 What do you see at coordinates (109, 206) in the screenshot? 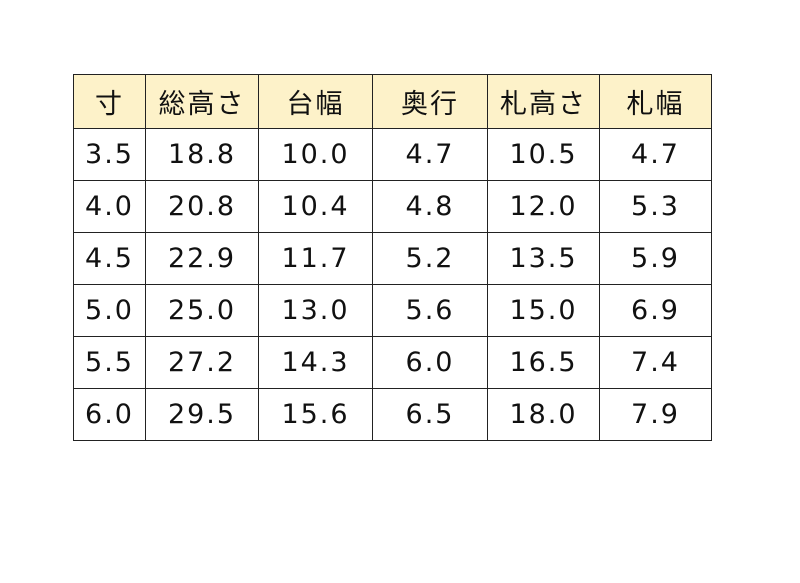
I see `table-cell: 4.0` at bounding box center [109, 206].